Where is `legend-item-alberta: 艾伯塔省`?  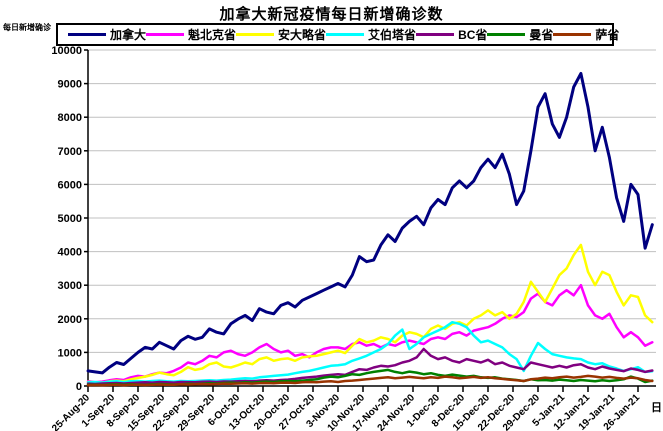 legend-item-alberta: 艾伯塔省 is located at coordinates (371, 34).